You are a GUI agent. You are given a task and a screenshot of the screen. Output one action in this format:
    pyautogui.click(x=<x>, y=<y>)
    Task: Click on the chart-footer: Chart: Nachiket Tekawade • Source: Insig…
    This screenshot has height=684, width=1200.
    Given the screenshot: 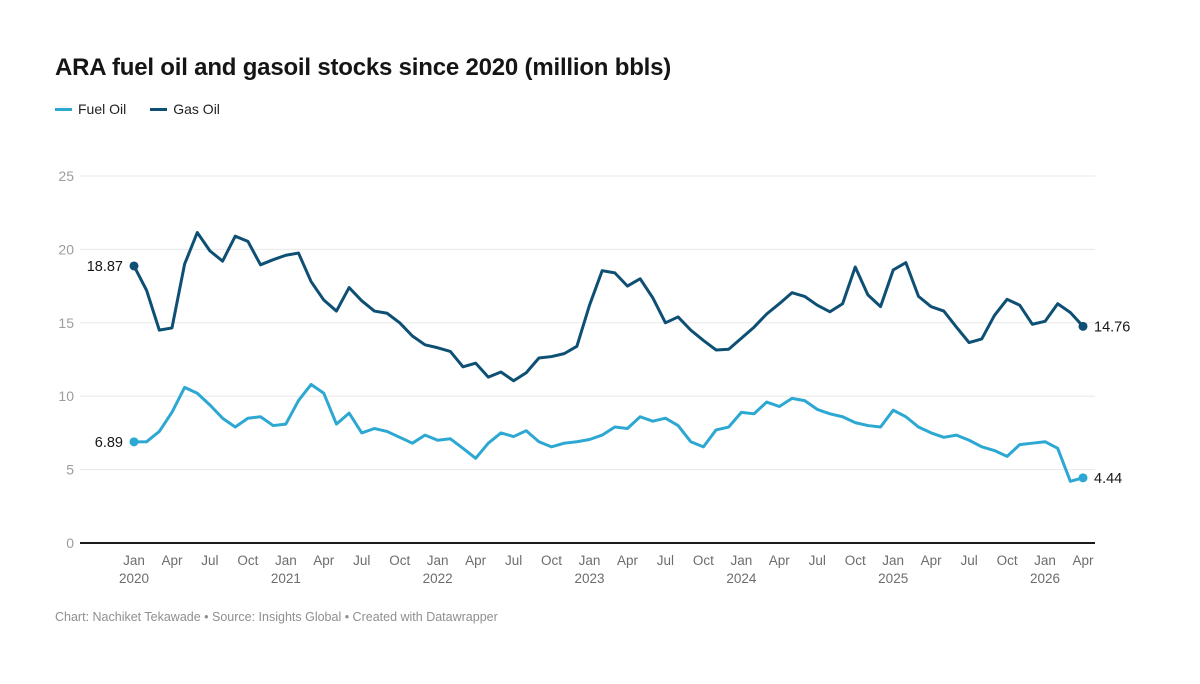 What is the action you would take?
    pyautogui.click(x=276, y=617)
    